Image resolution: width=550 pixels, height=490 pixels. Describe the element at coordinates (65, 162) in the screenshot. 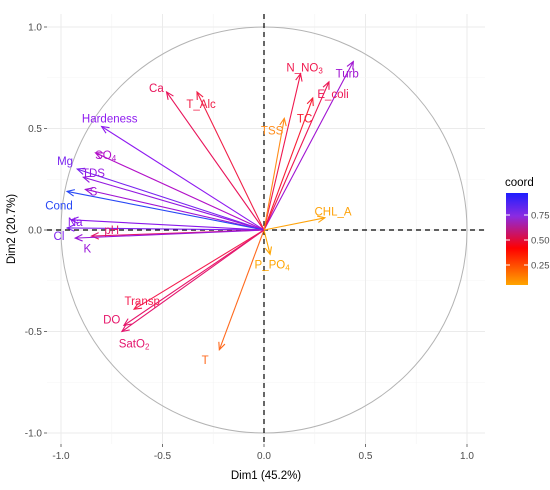

I see `label-mg: Mg` at that location.